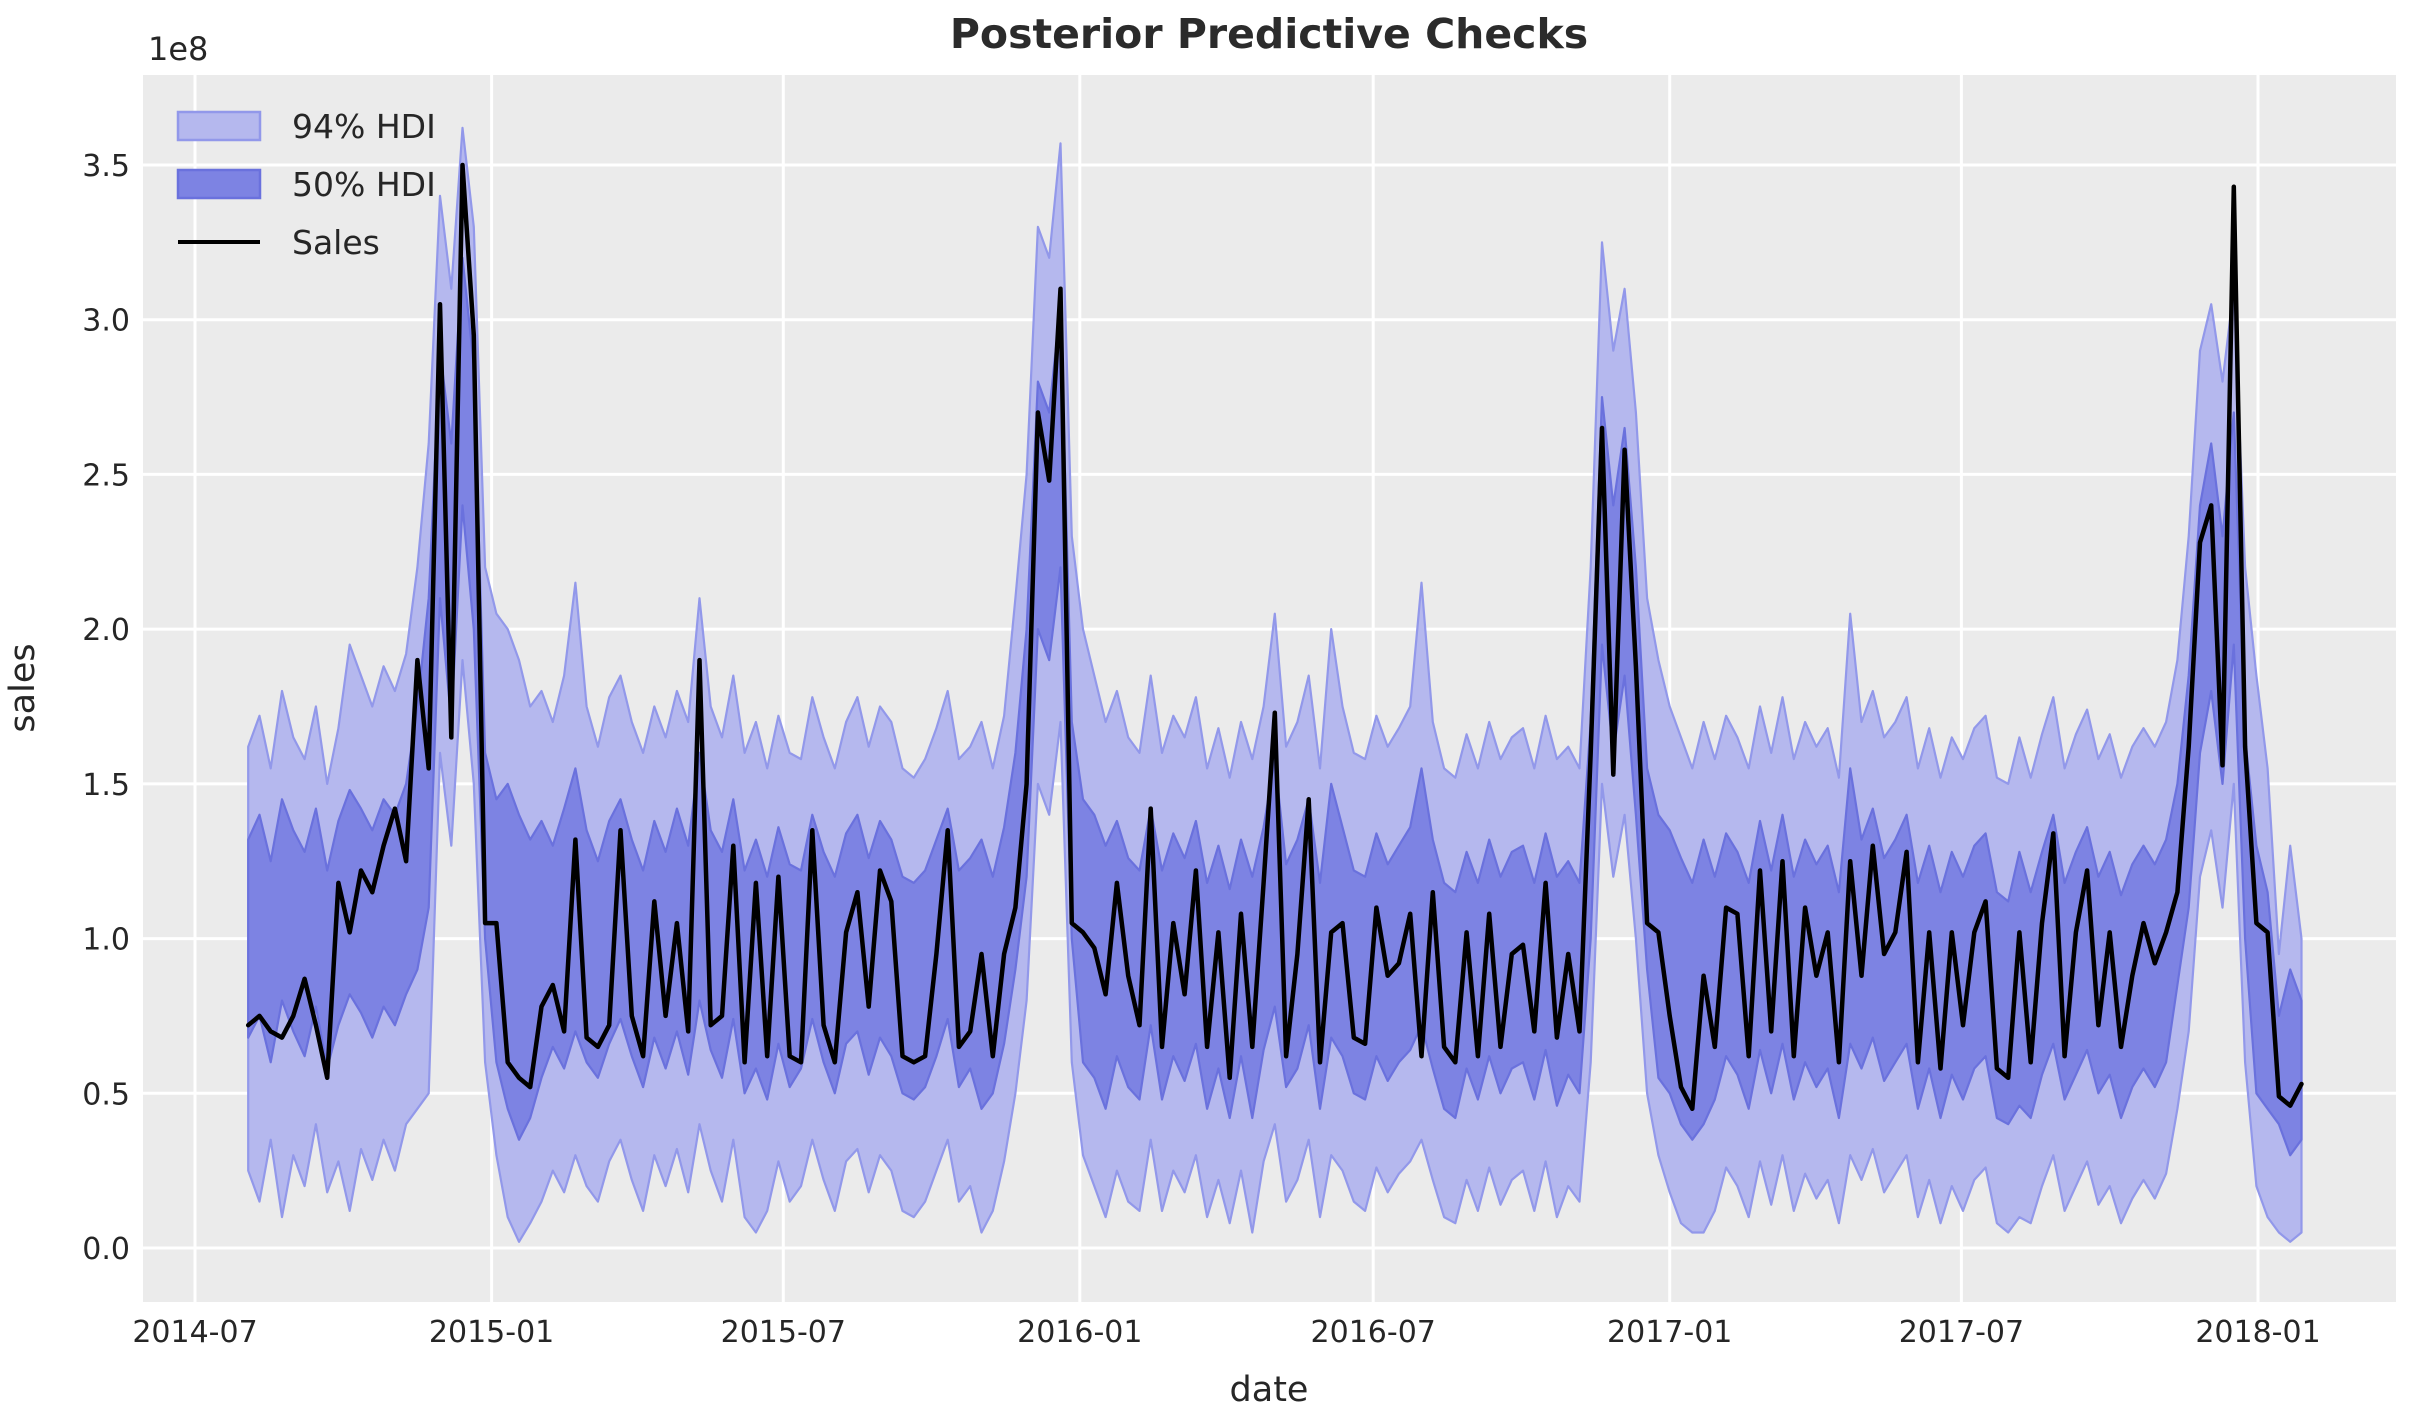 The height and width of the screenshot is (1423, 2423). What do you see at coordinates (219, 126) in the screenshot?
I see `legend-swatch-94-hdi` at bounding box center [219, 126].